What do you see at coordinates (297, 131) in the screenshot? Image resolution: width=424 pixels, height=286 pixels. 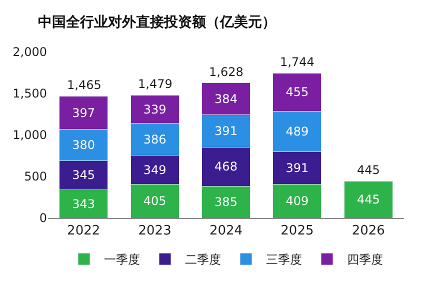 I see `data-label: 489` at bounding box center [297, 131].